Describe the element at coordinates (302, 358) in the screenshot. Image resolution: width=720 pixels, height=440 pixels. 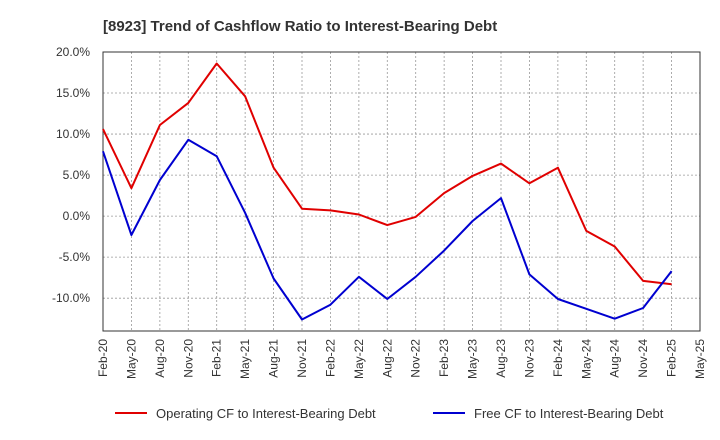
I see `x-tick-label: Nov-21` at that location.